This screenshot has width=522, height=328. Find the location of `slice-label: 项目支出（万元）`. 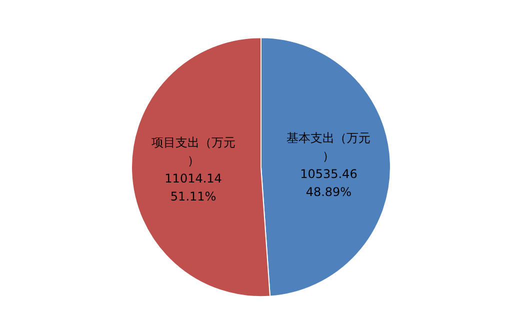

slice-label: 项目支出（万元） is located at coordinates (193, 151).